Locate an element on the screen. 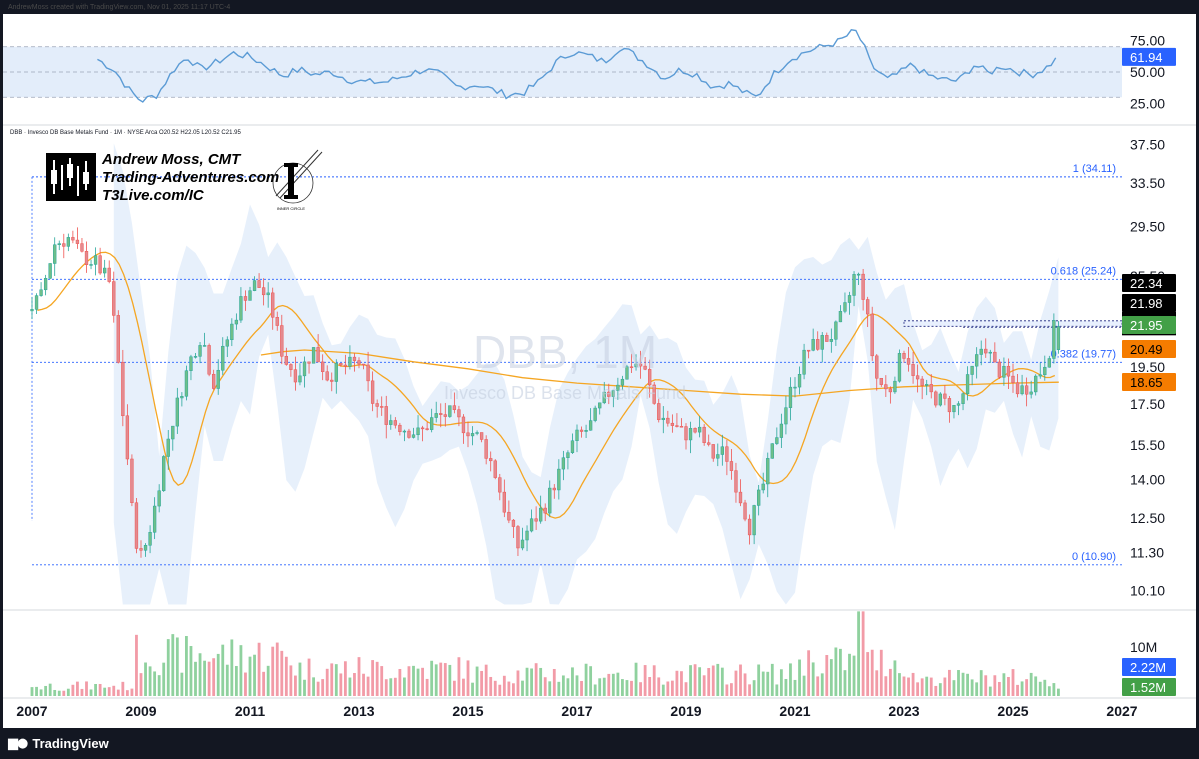  tradingview-logo: ▆● TradingView is located at coordinates (58, 743).